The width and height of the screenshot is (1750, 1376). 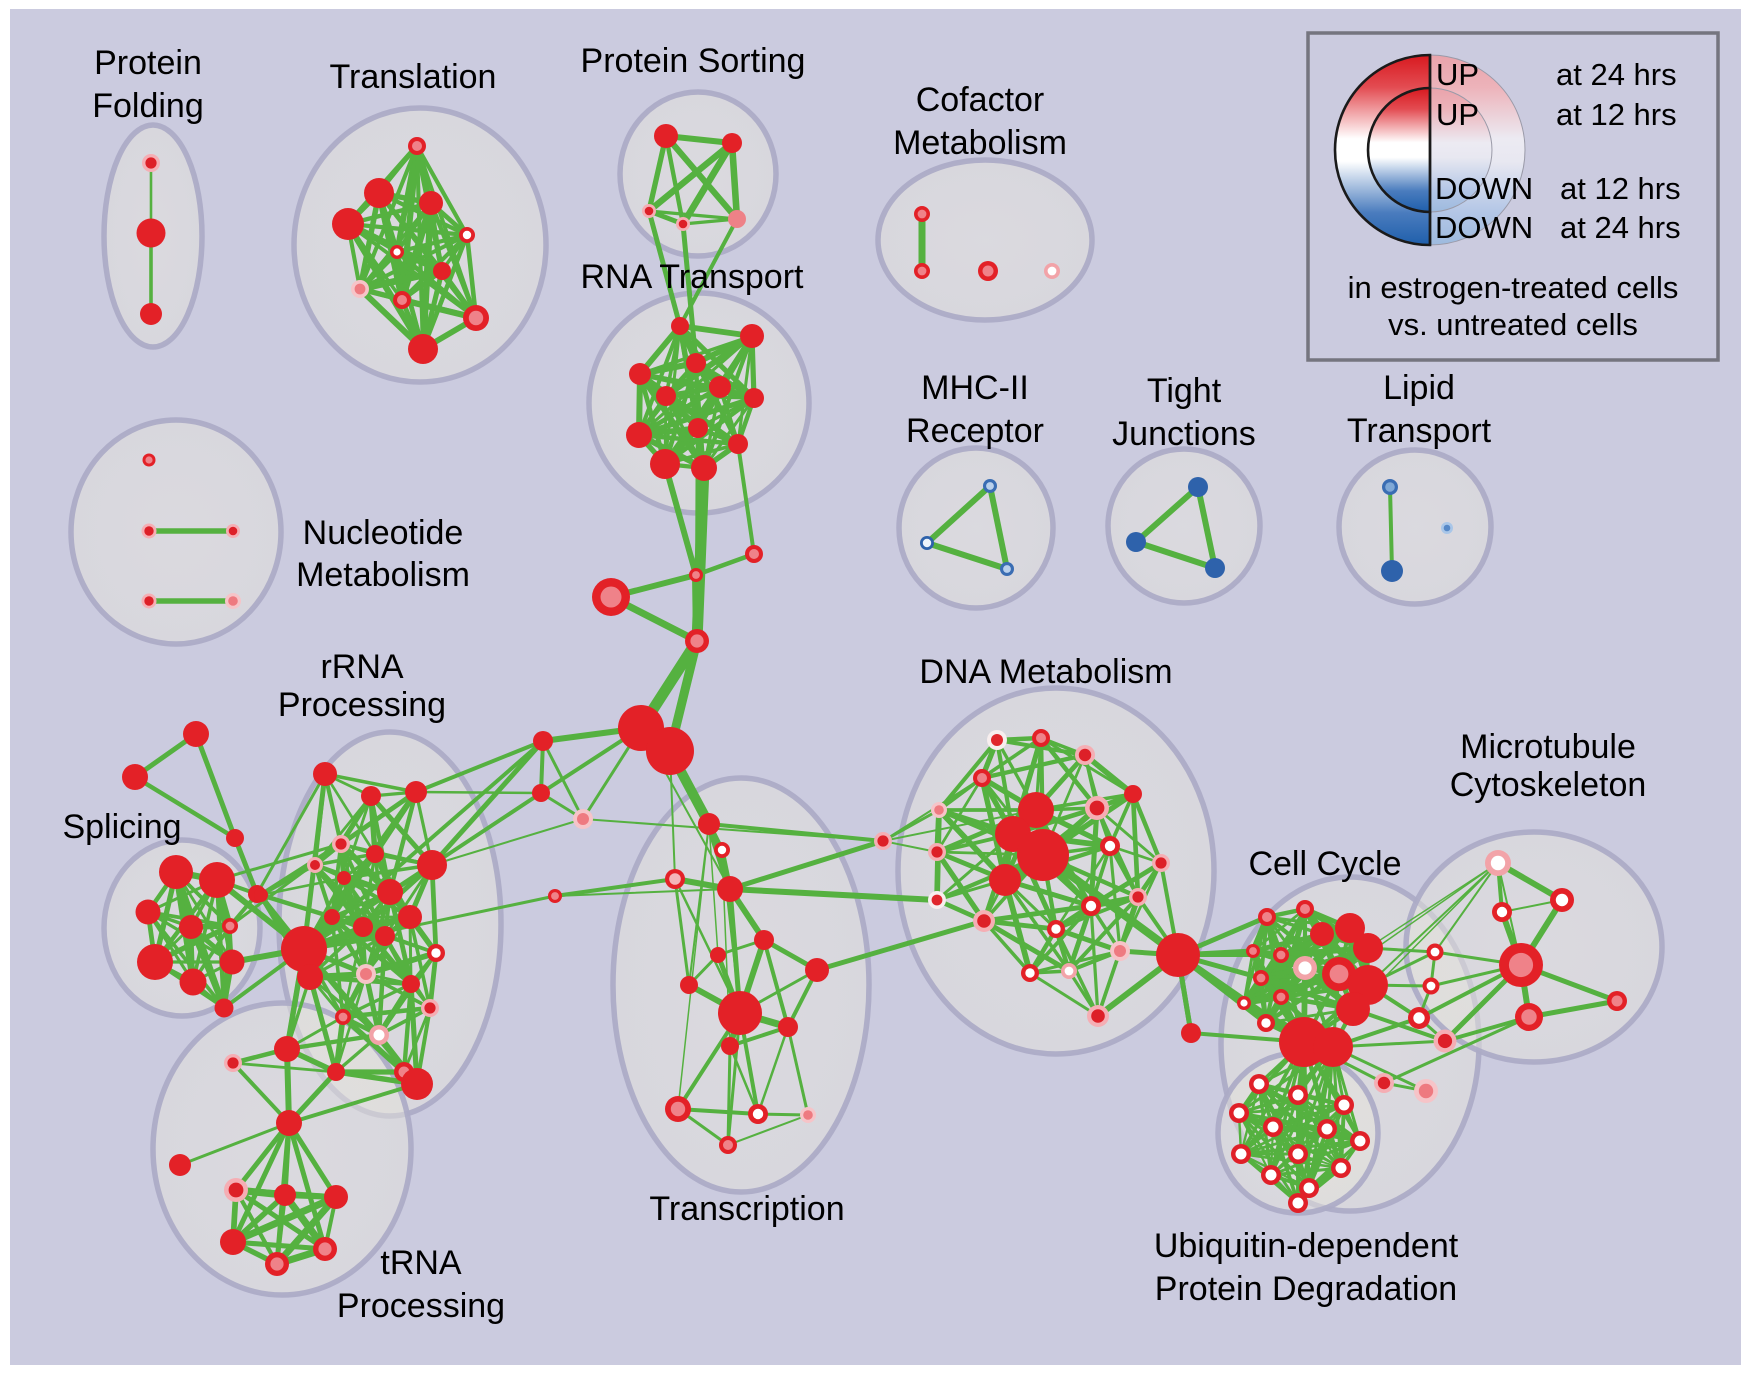 I want to click on svg-text: Lipid, so click(x=1419, y=388).